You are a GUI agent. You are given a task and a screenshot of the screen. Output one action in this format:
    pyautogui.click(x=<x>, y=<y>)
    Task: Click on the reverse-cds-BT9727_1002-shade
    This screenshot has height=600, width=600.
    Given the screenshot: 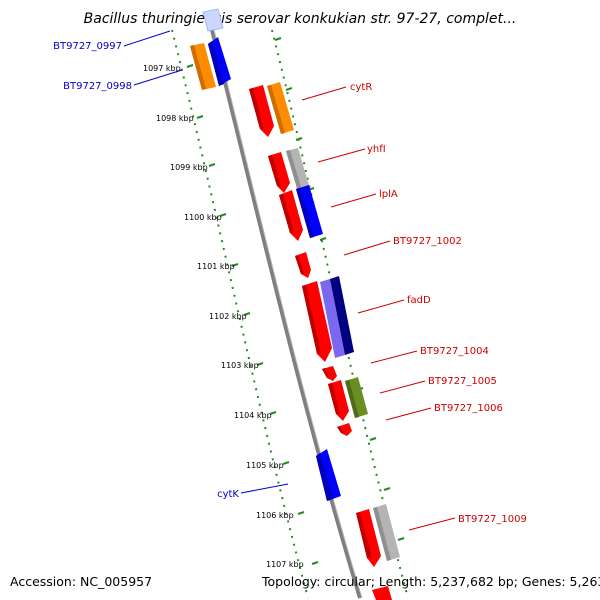 What is the action you would take?
    pyautogui.click(x=299, y=264)
    